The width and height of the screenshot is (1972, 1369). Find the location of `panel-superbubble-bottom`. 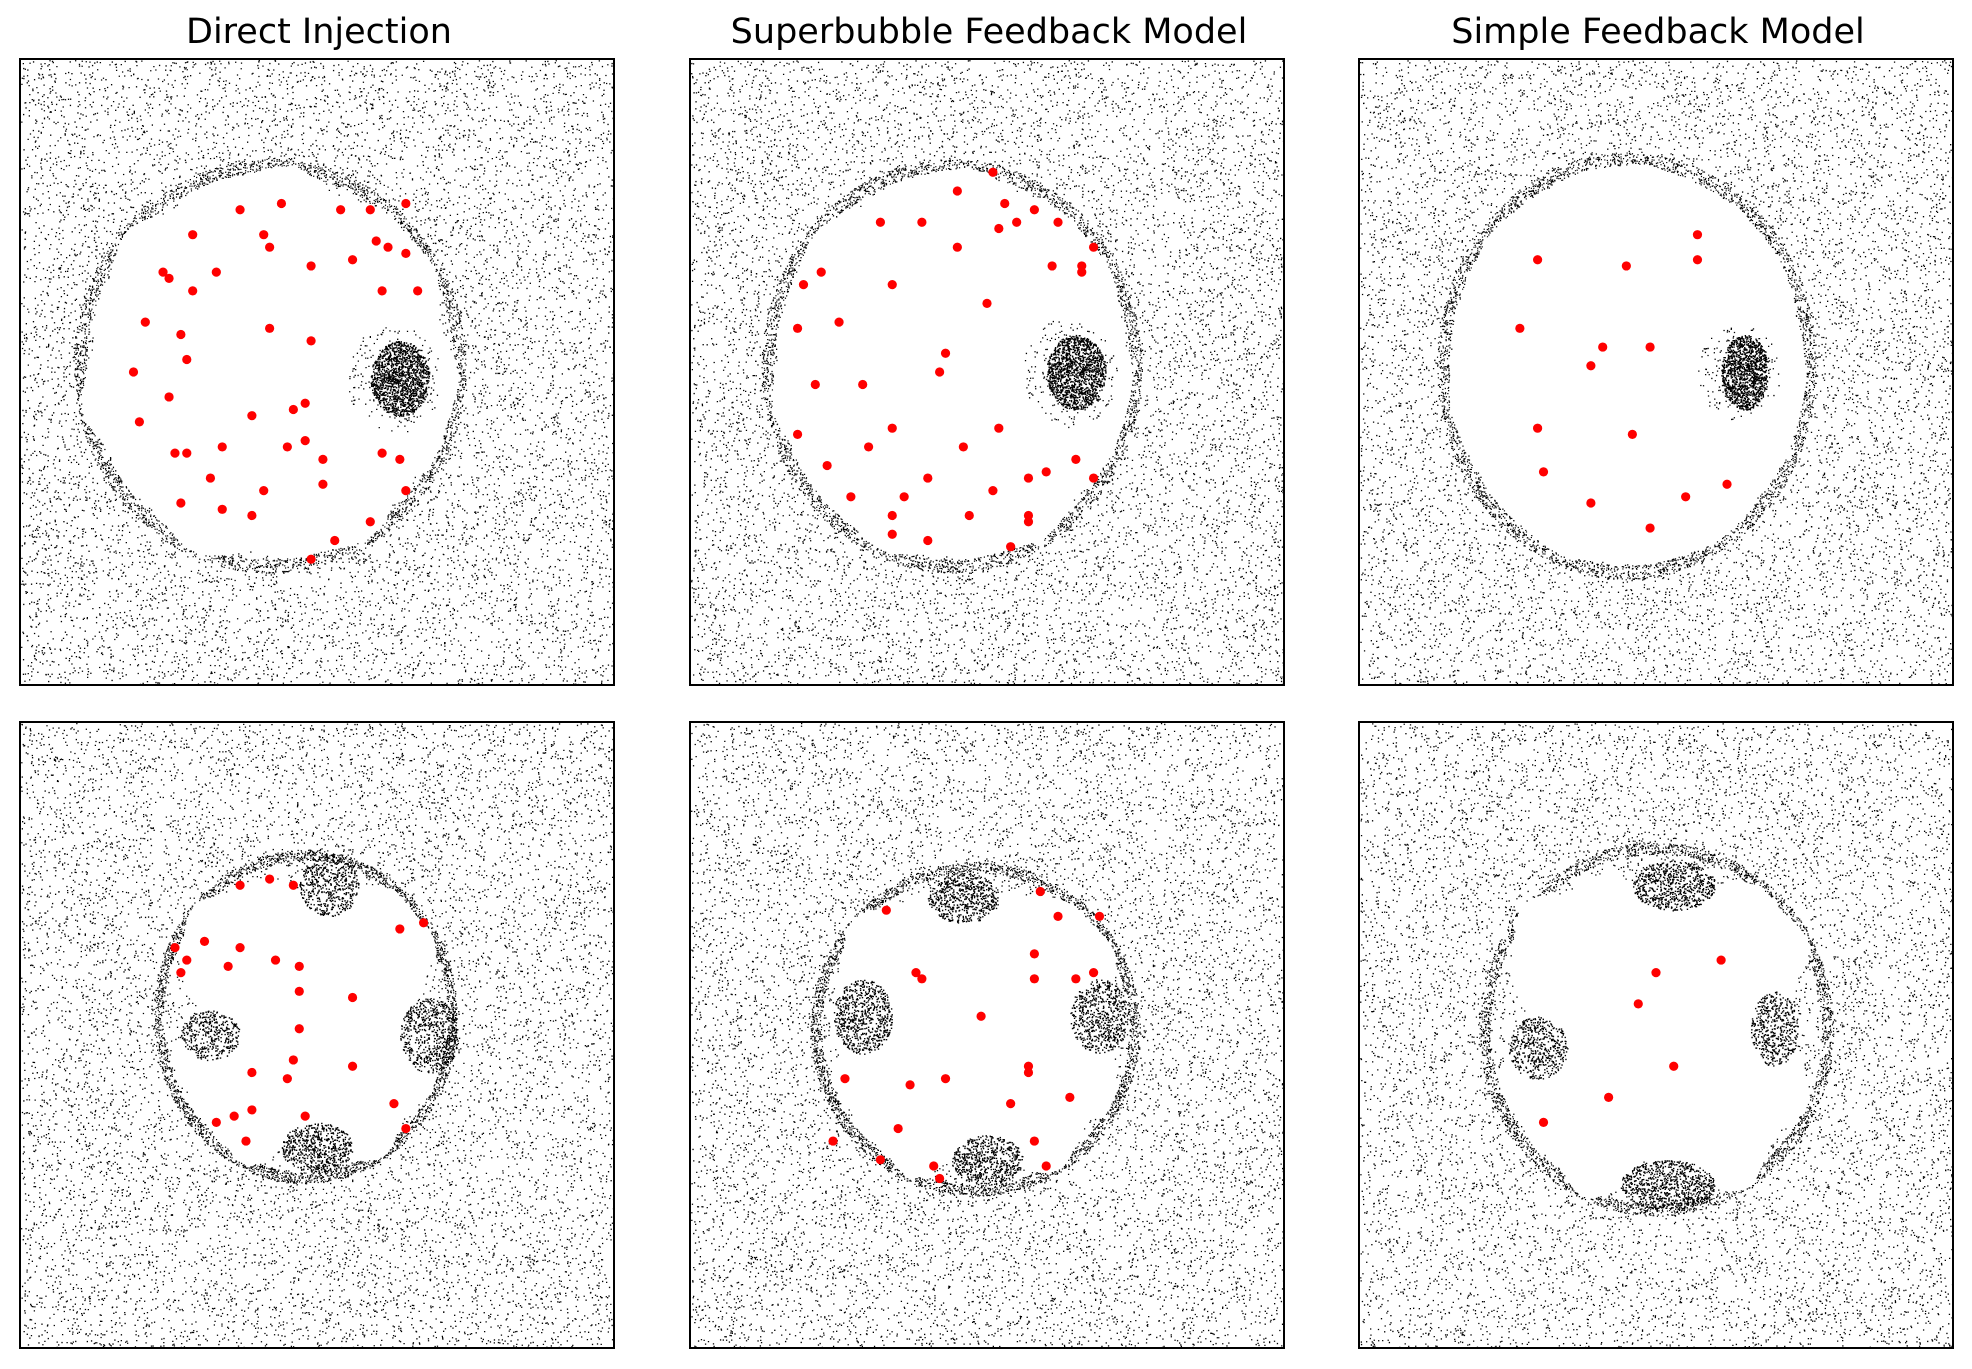

panel-superbubble-bottom is located at coordinates (987, 1035).